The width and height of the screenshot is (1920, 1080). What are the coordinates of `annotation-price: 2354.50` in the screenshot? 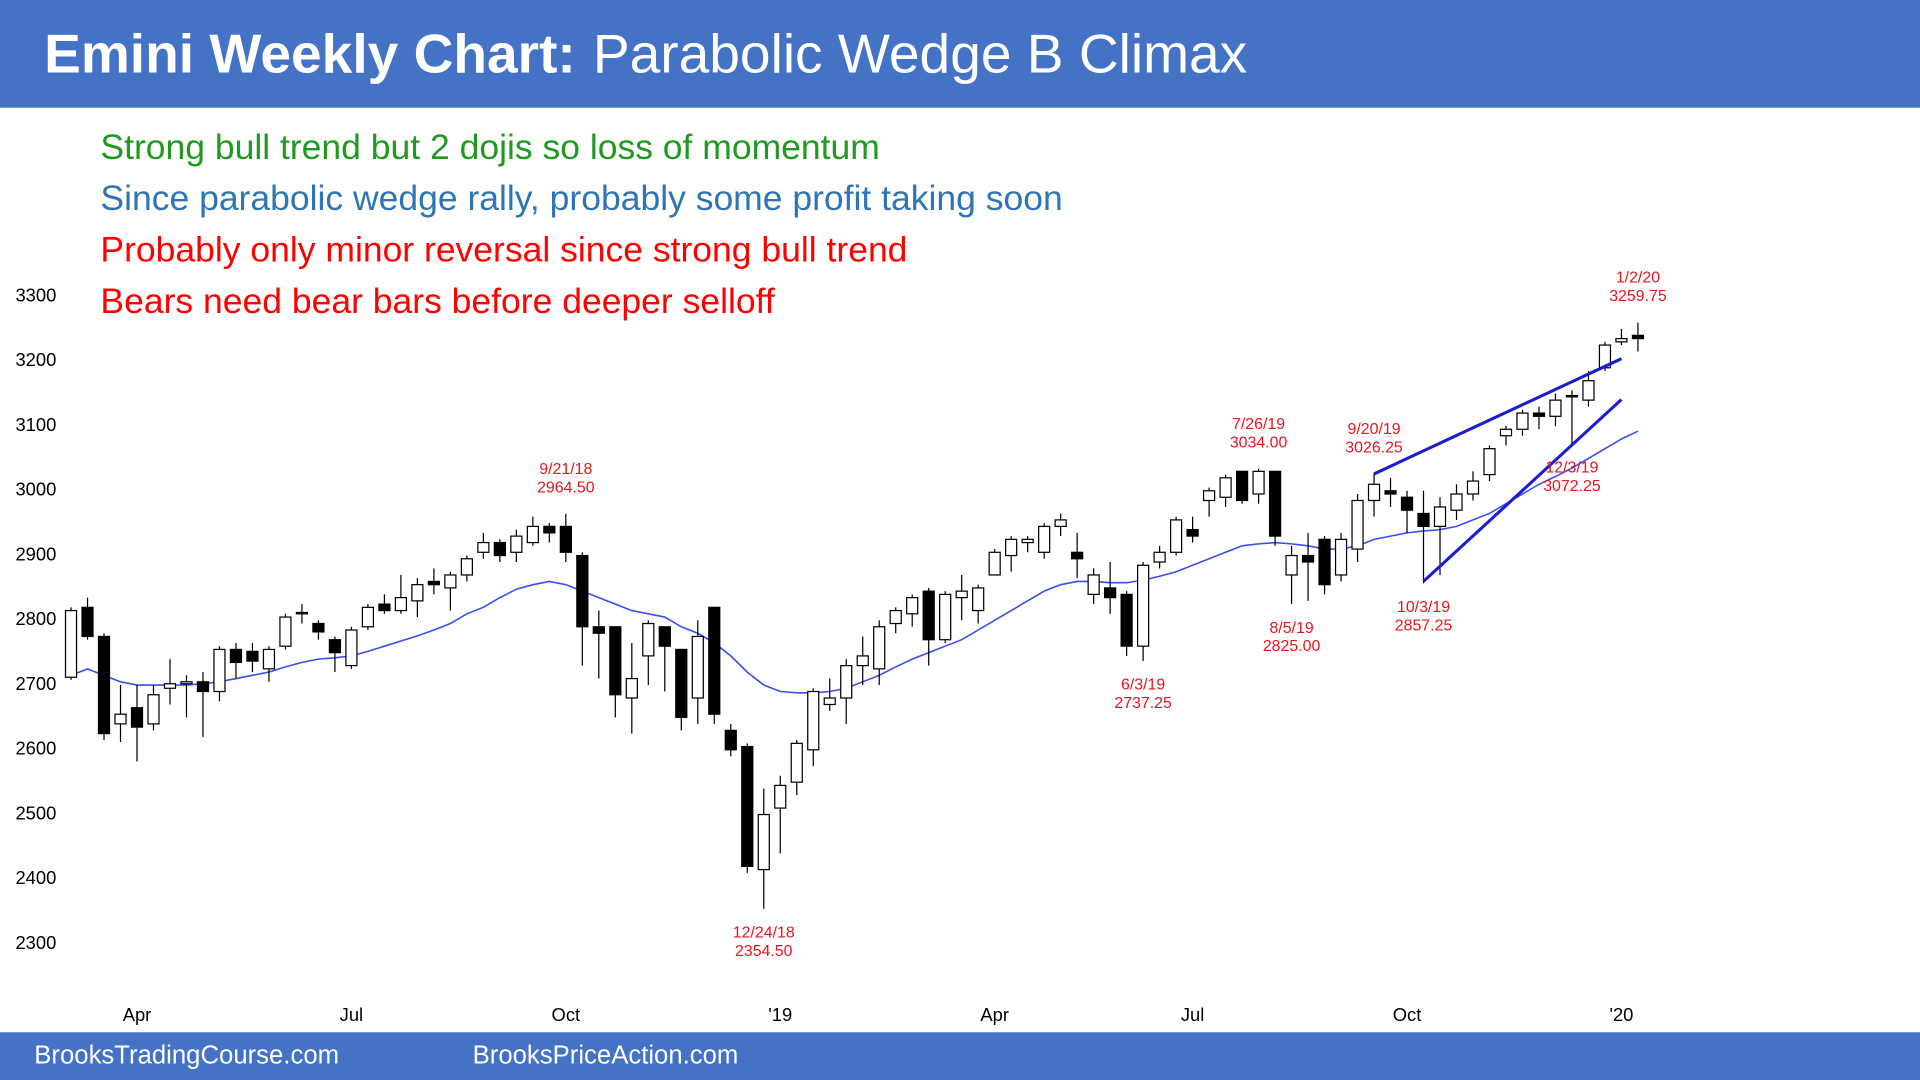 It's located at (764, 951).